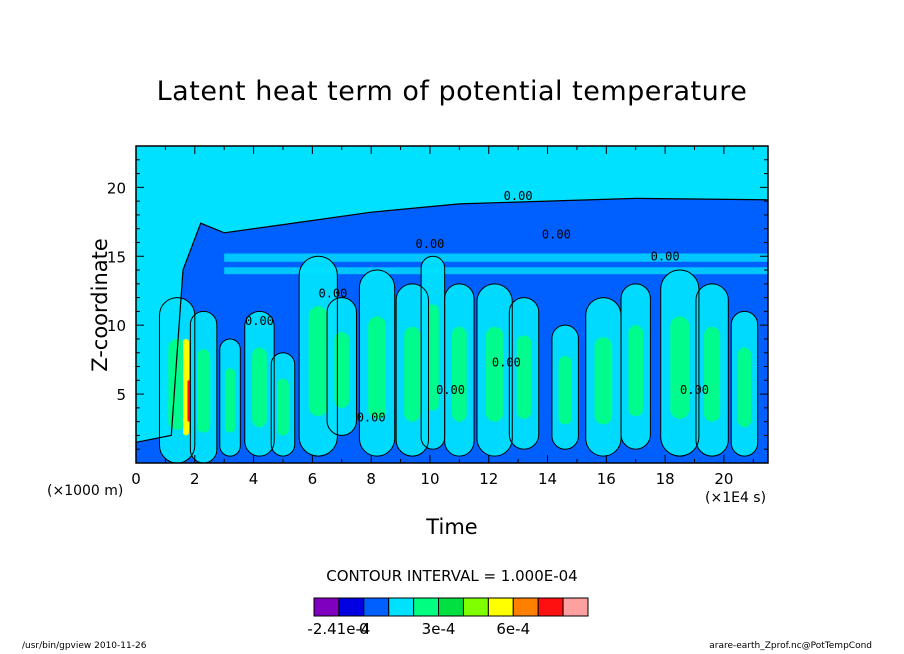 This screenshot has width=904, height=654. What do you see at coordinates (364, 629) in the screenshot?
I see `colorbar-label: 0` at bounding box center [364, 629].